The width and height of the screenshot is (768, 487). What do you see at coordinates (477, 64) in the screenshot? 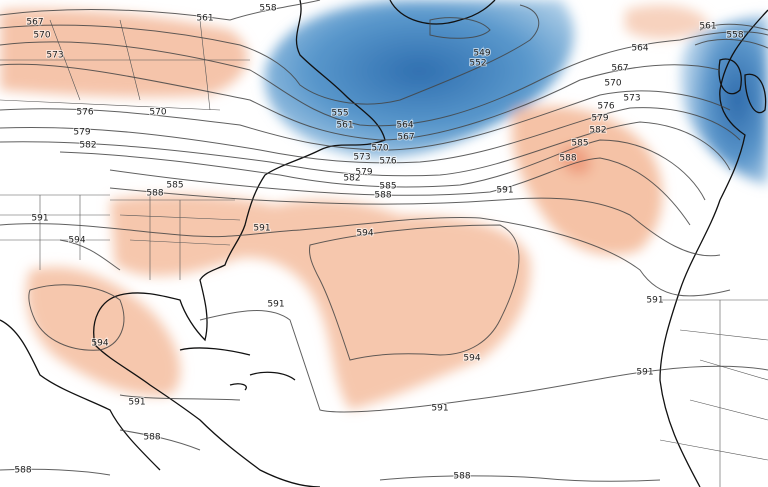
I see `contour-label: 552` at bounding box center [477, 64].